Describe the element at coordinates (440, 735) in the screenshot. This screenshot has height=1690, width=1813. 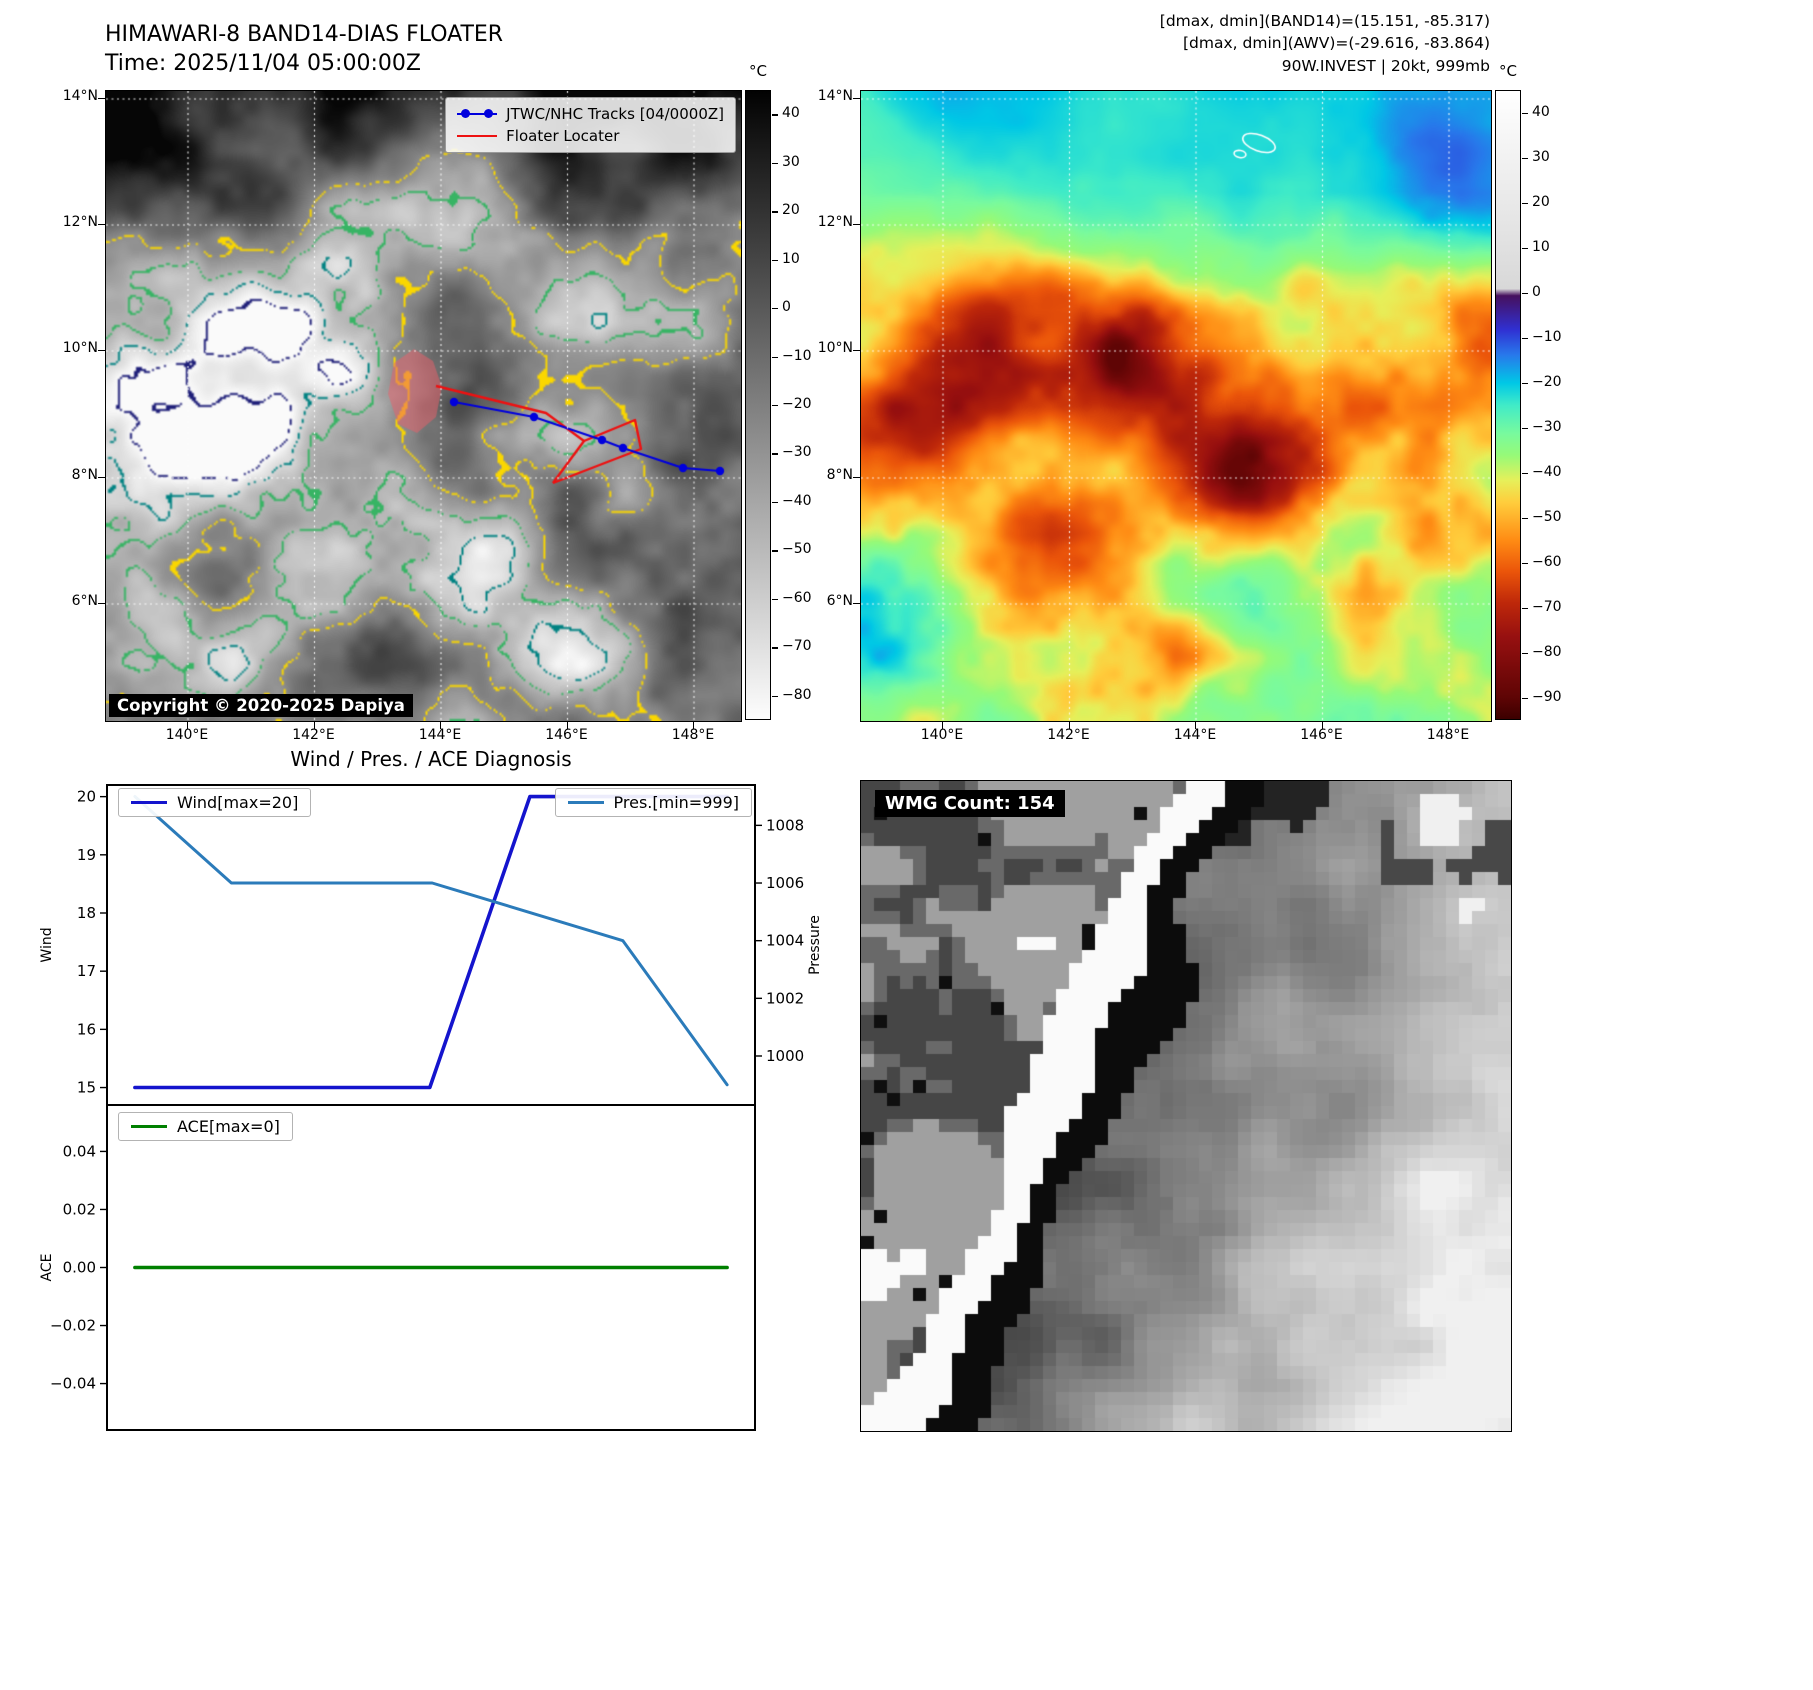
I see `lon-tick-label: 144°E` at that location.